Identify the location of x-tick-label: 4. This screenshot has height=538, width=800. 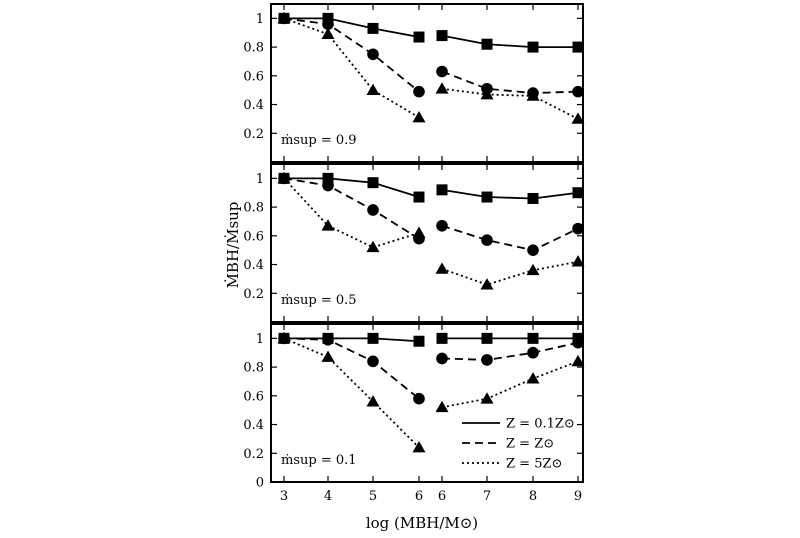
(328, 496).